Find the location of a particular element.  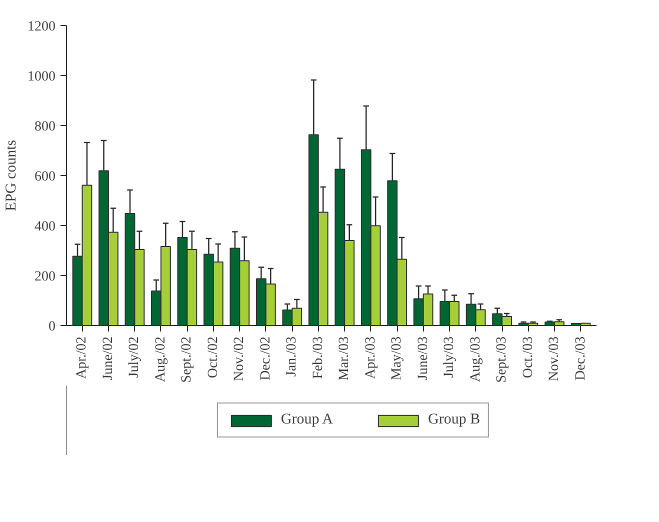

x-tick-label: June/03 is located at coordinates (423, 358).